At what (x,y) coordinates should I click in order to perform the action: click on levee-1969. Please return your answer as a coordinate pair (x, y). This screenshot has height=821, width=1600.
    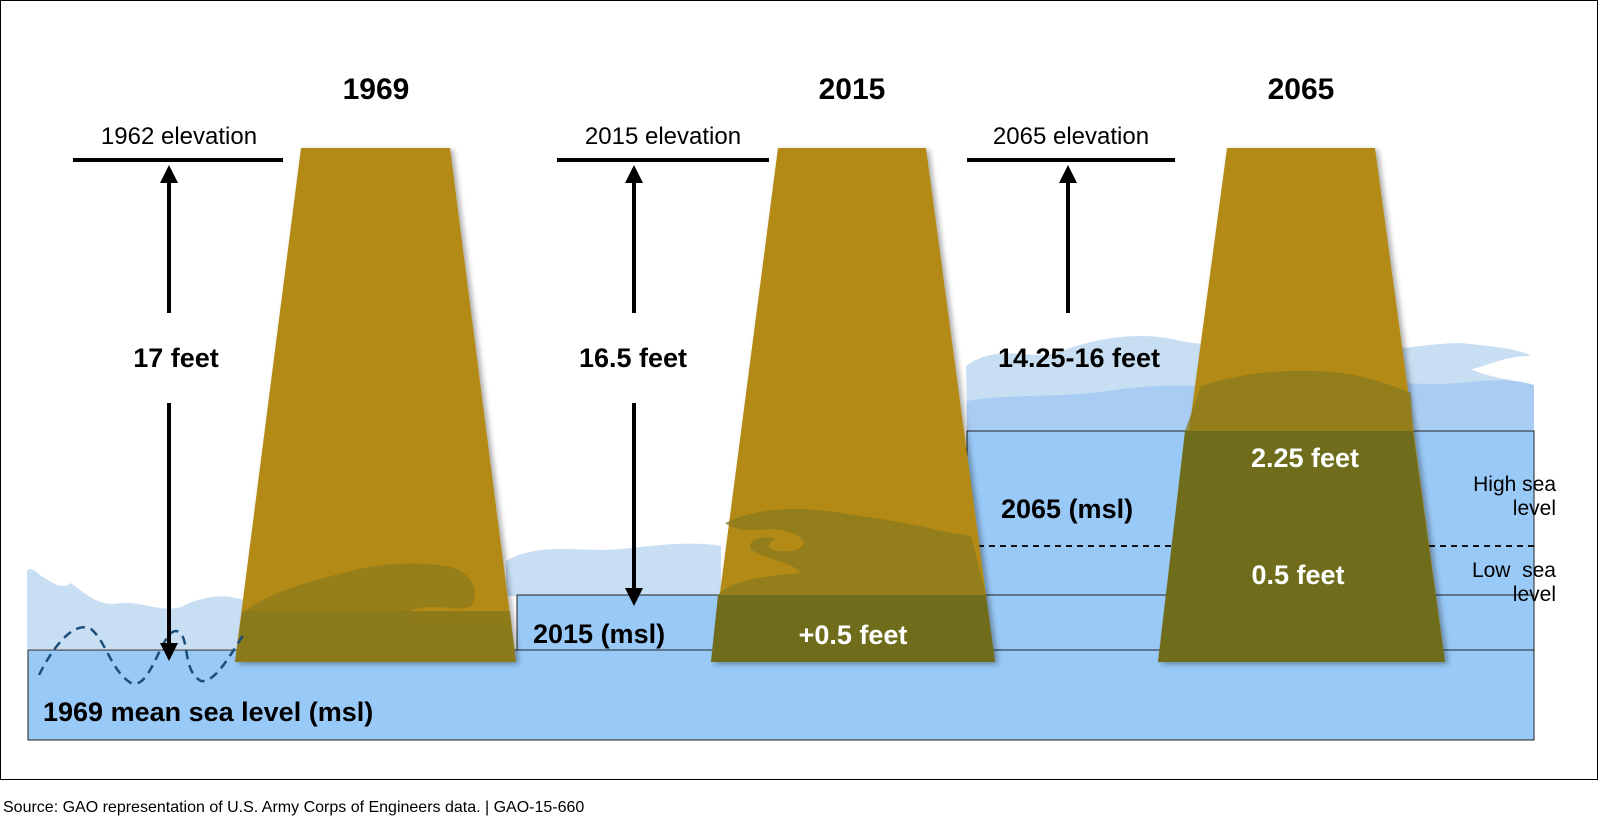
    Looking at the image, I should click on (375, 405).